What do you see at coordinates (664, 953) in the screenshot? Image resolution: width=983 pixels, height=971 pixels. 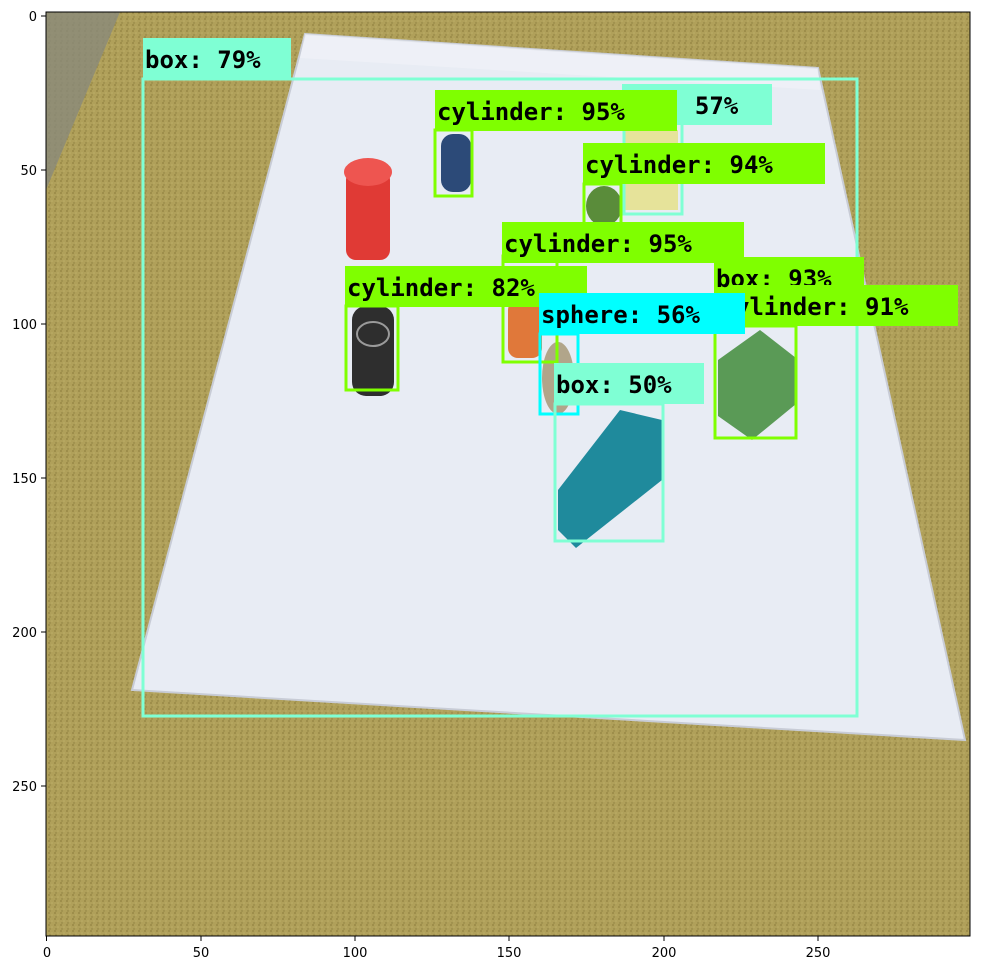 I see `x-tick-label: 200` at bounding box center [664, 953].